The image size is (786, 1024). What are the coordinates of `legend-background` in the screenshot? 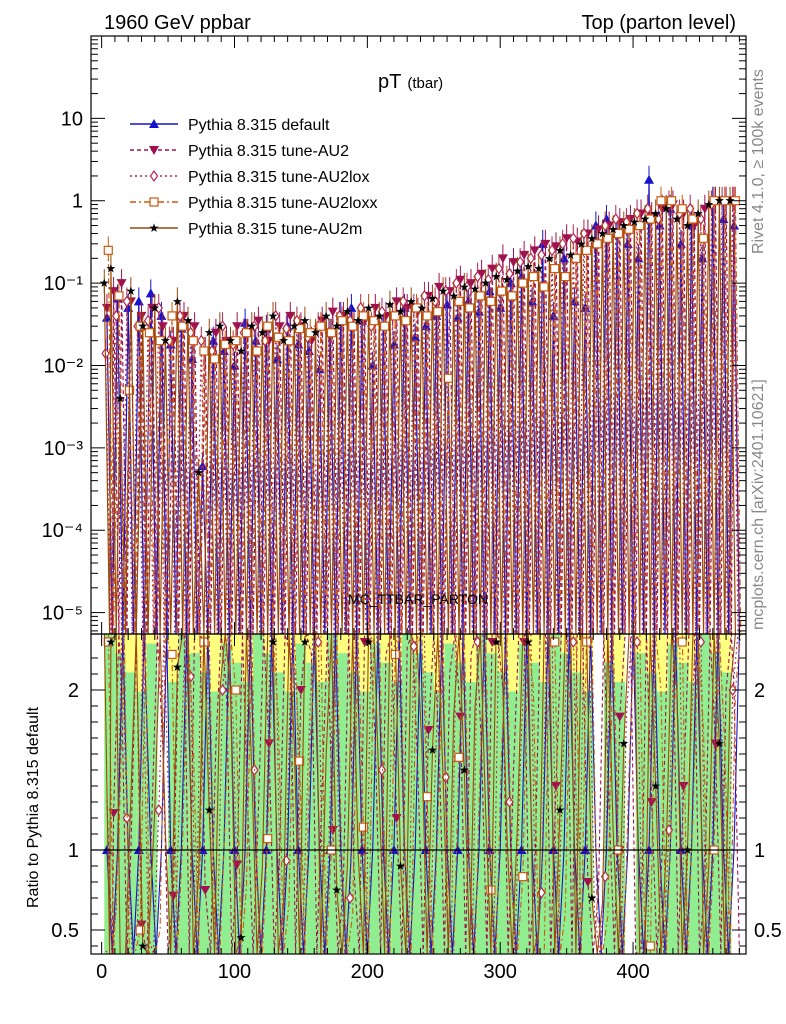 It's located at (268, 177).